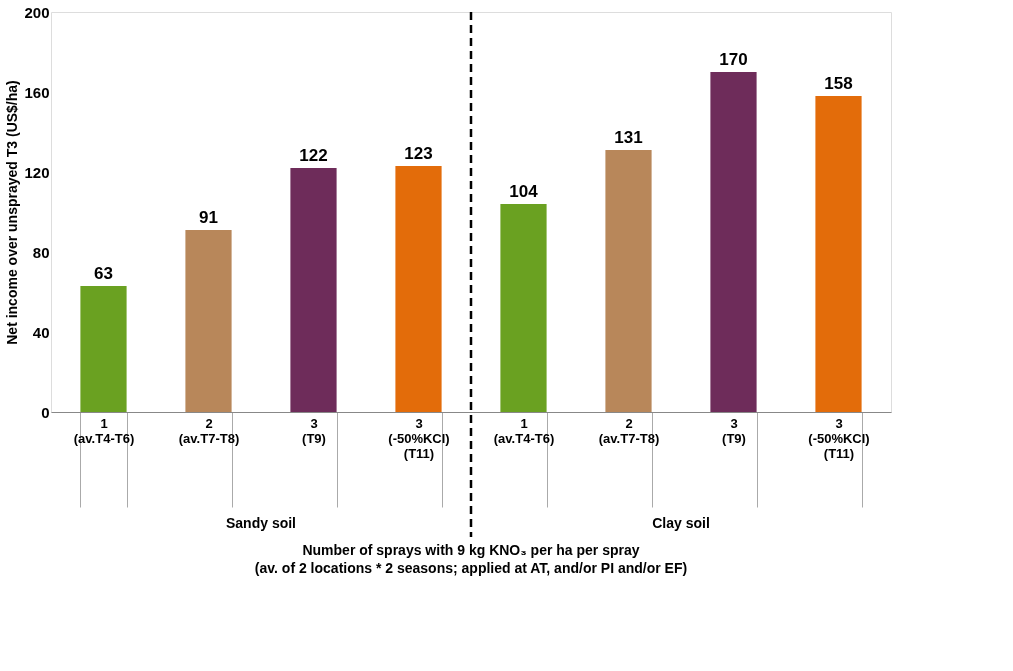  Describe the element at coordinates (37, 12) in the screenshot. I see `y-tick-label: 200` at that location.